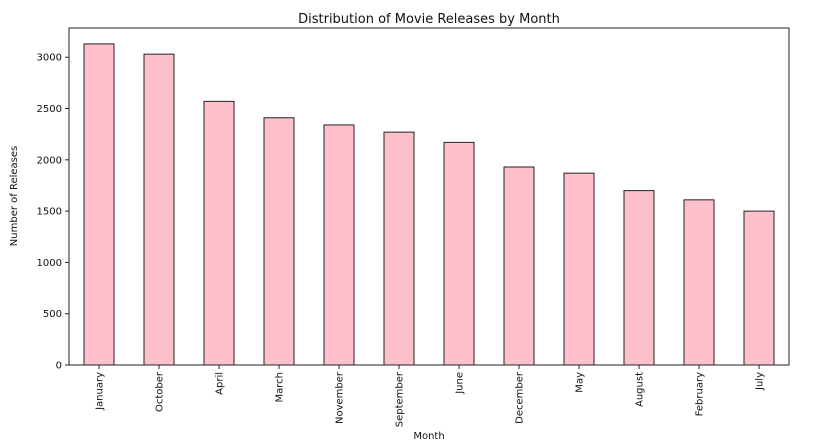 This screenshot has height=444, width=813. Describe the element at coordinates (280, 387) in the screenshot. I see `x-tick-label-march: March` at that location.